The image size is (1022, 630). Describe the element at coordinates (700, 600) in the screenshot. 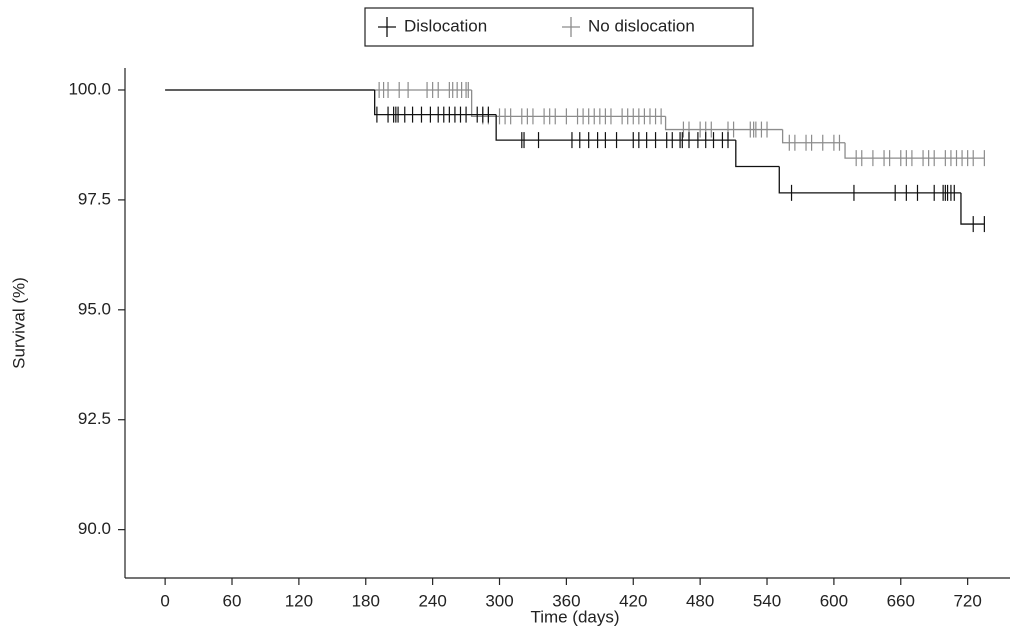

I see `x-tick-label: 480` at that location.